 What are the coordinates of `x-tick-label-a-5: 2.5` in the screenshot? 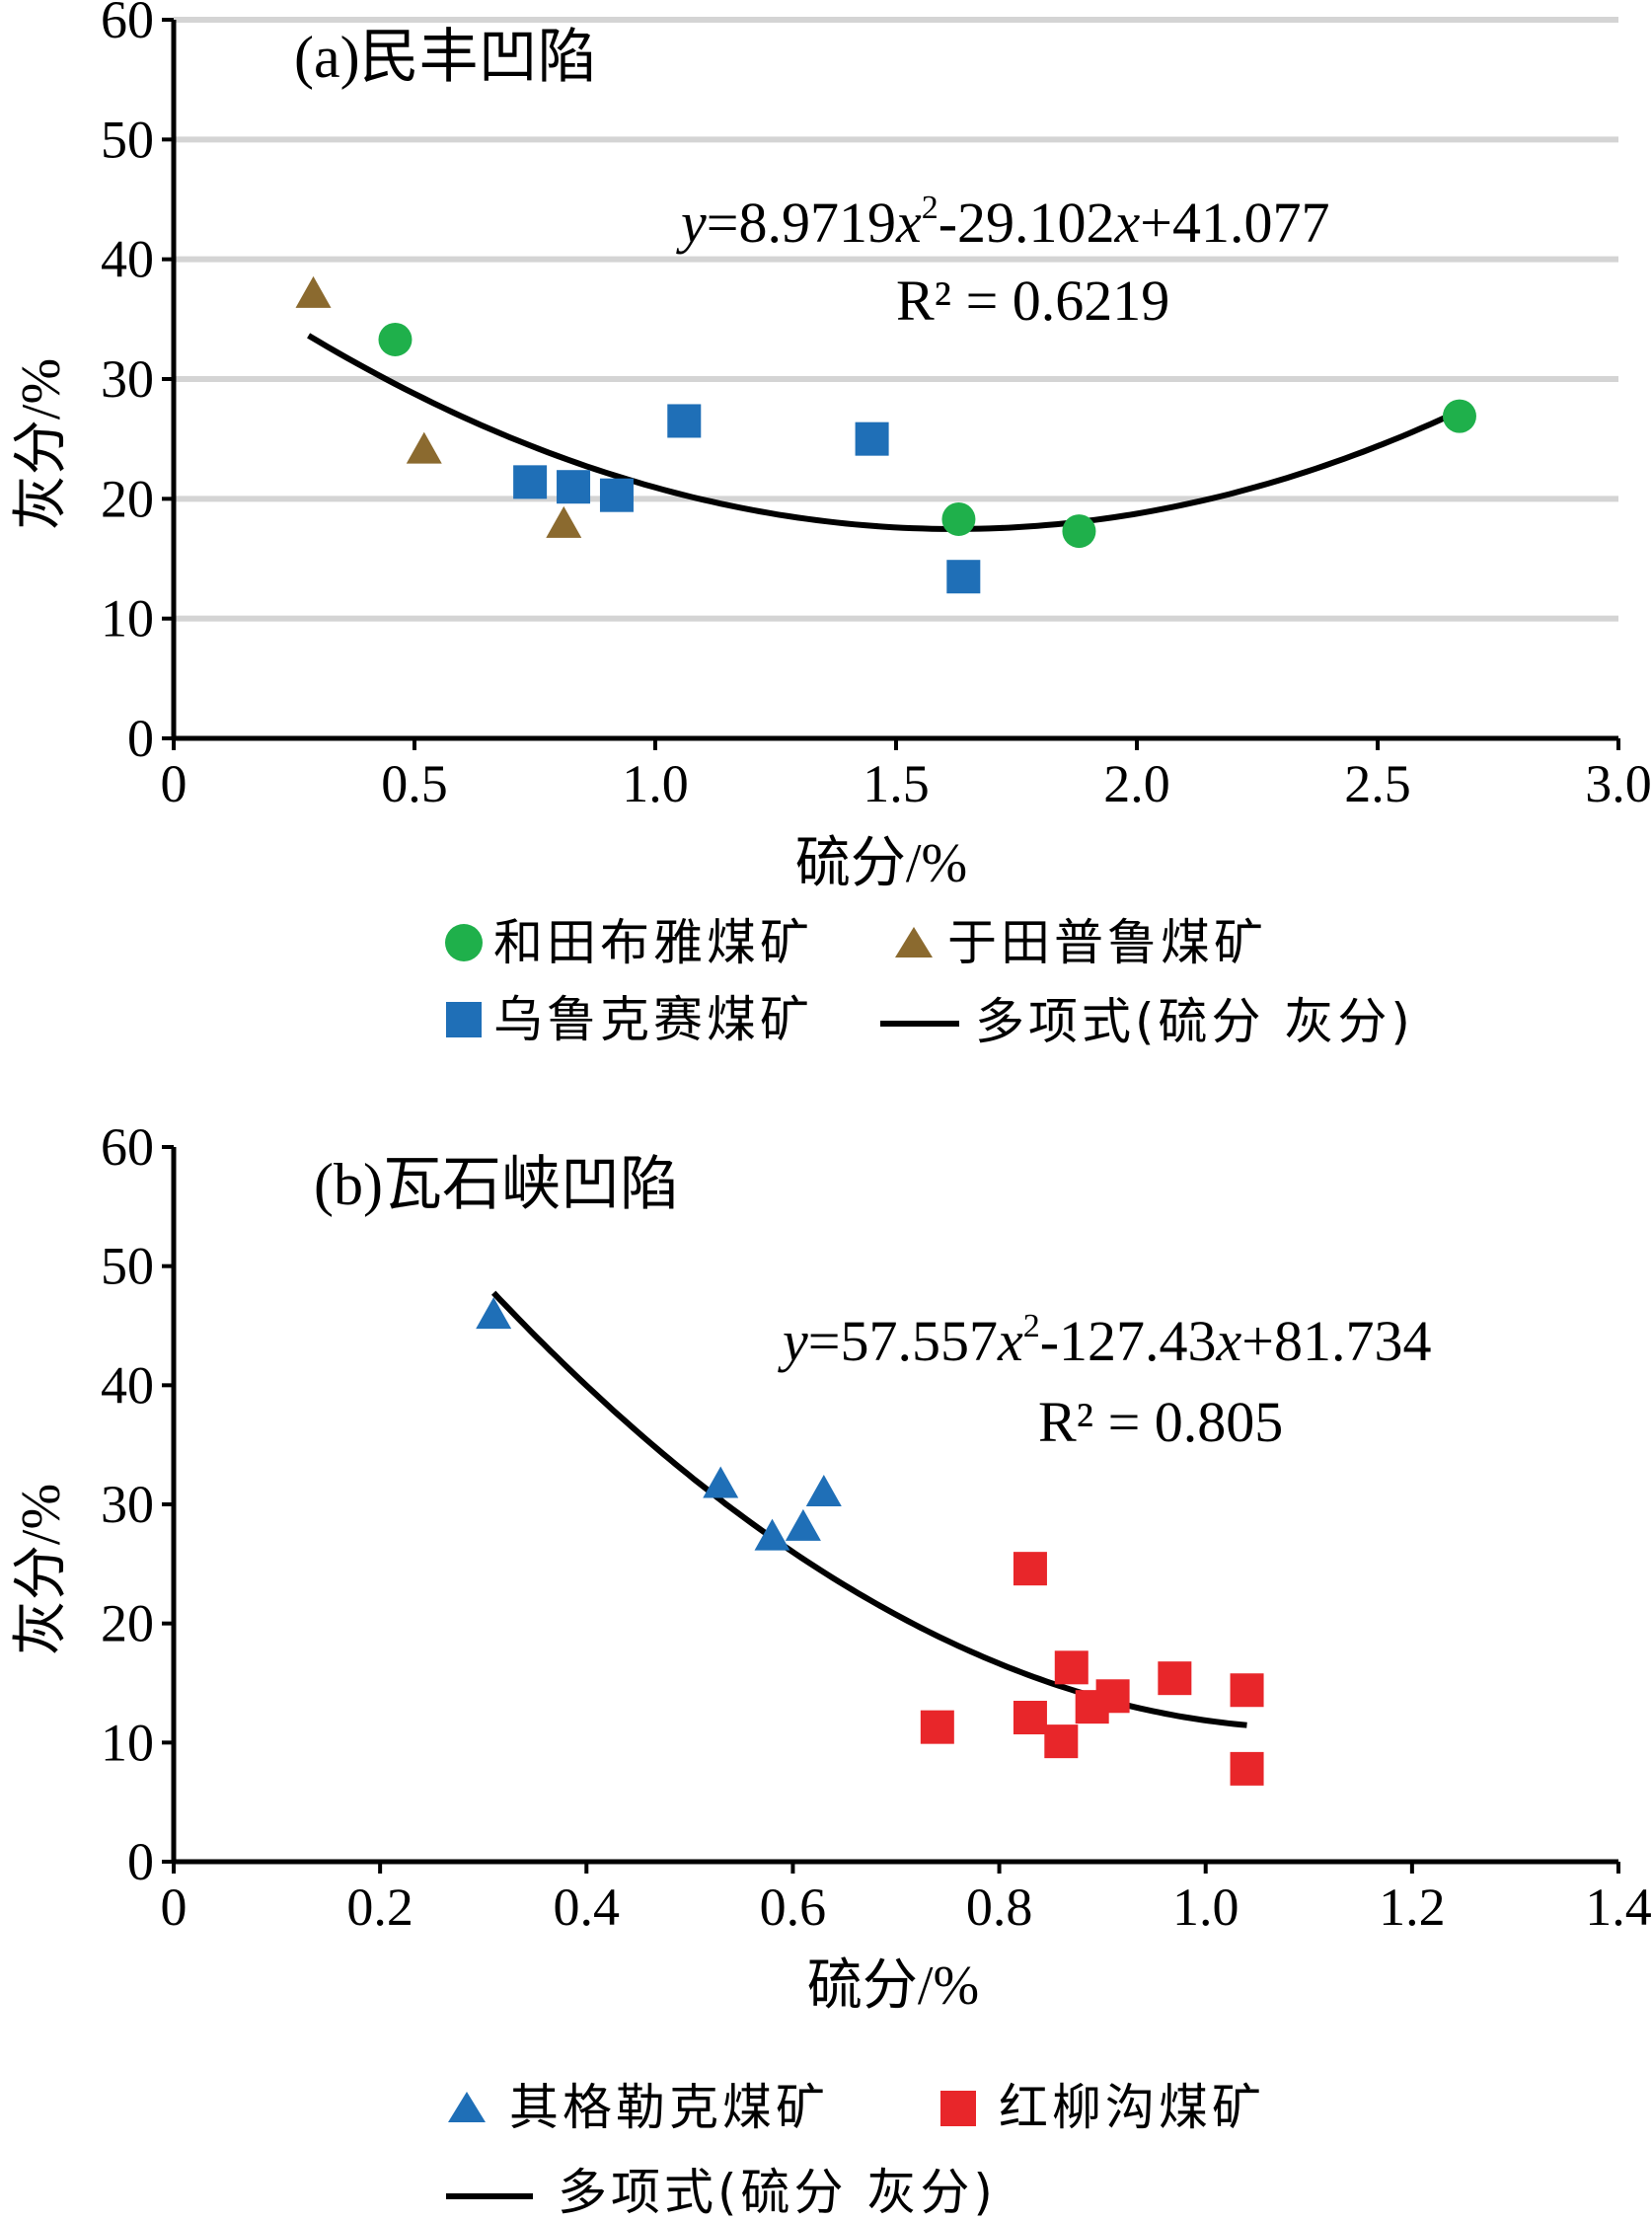 It's located at (1377, 783).